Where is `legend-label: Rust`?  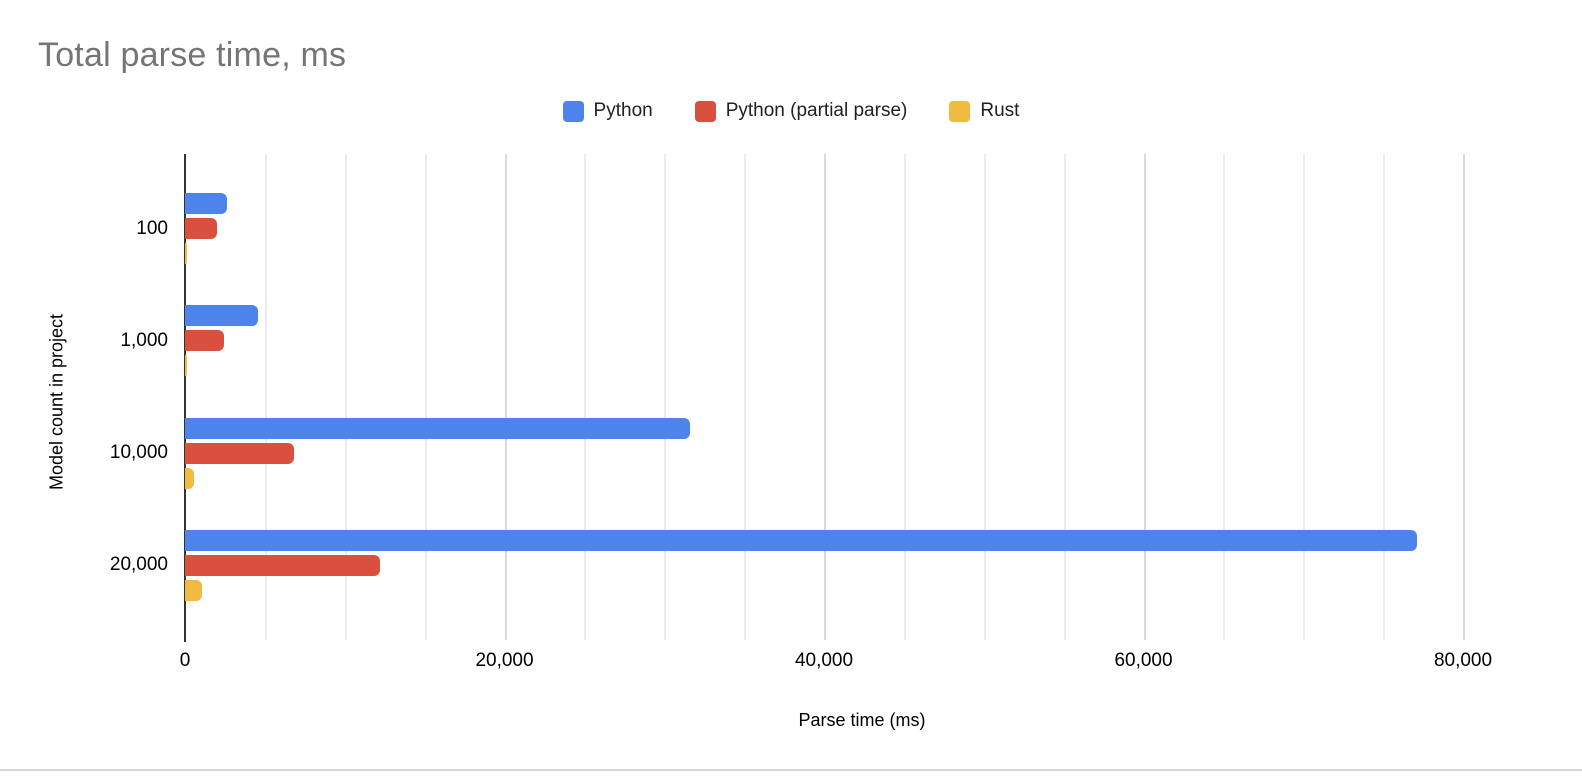
legend-label: Rust is located at coordinates (1000, 110).